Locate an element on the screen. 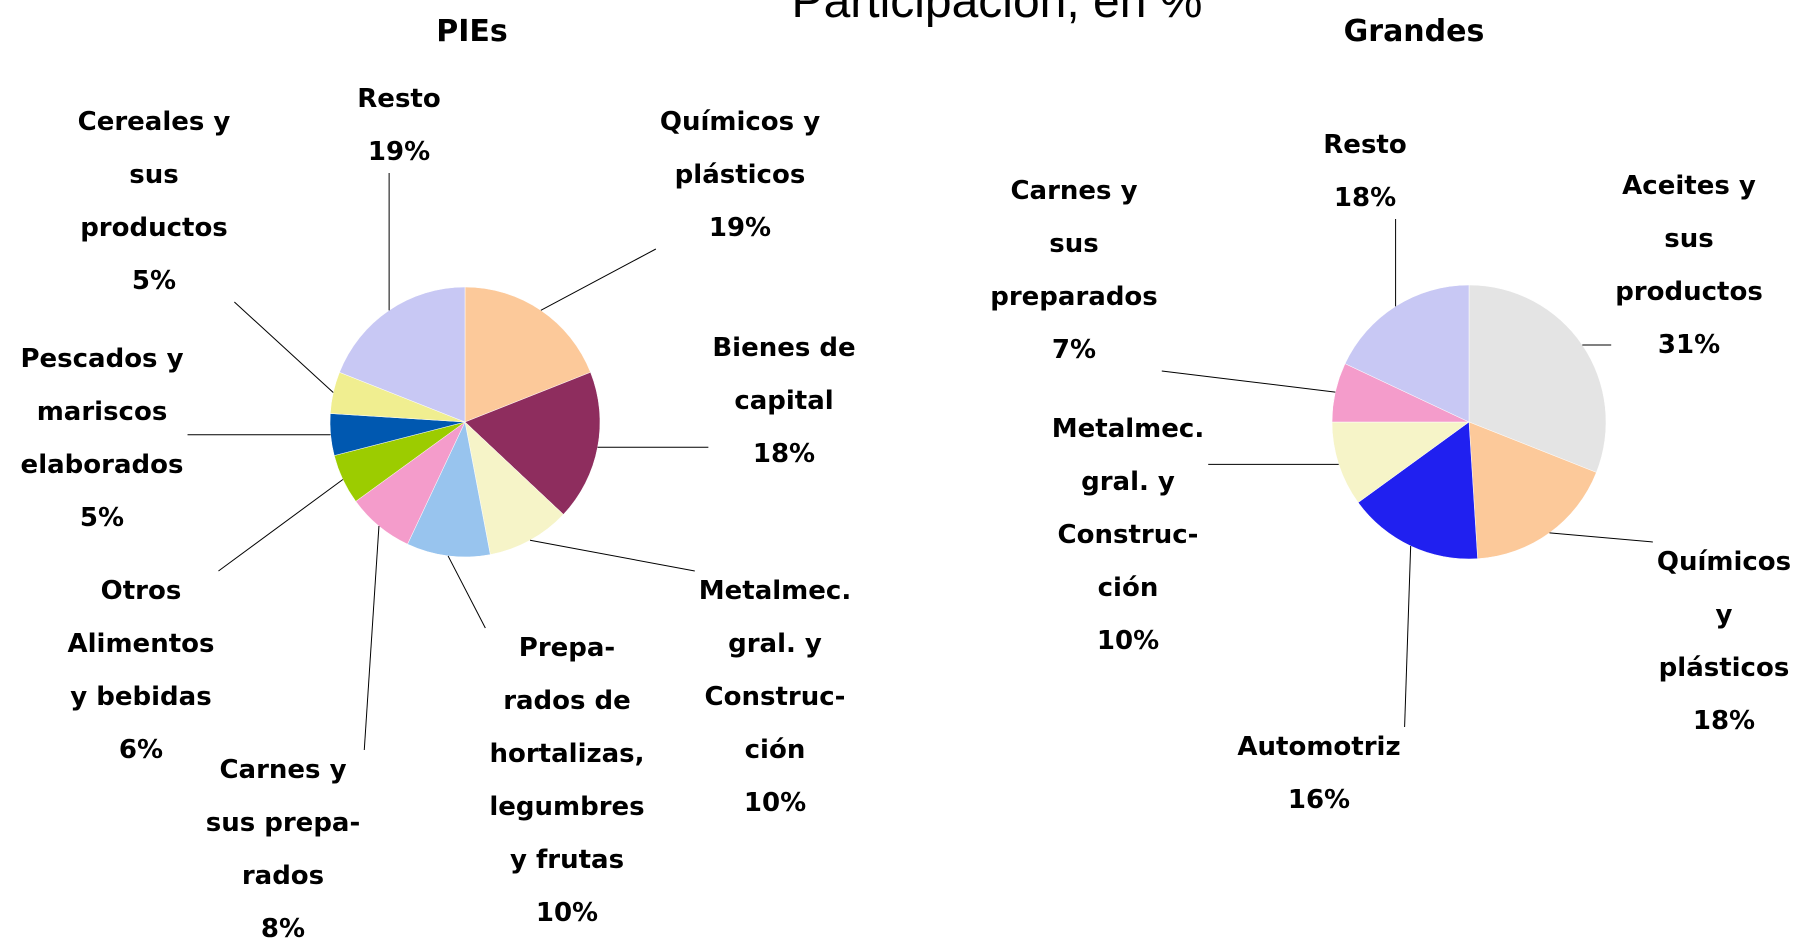 The width and height of the screenshot is (1815, 941). label-text: Carnes y sus preparados is located at coordinates (1074, 244).